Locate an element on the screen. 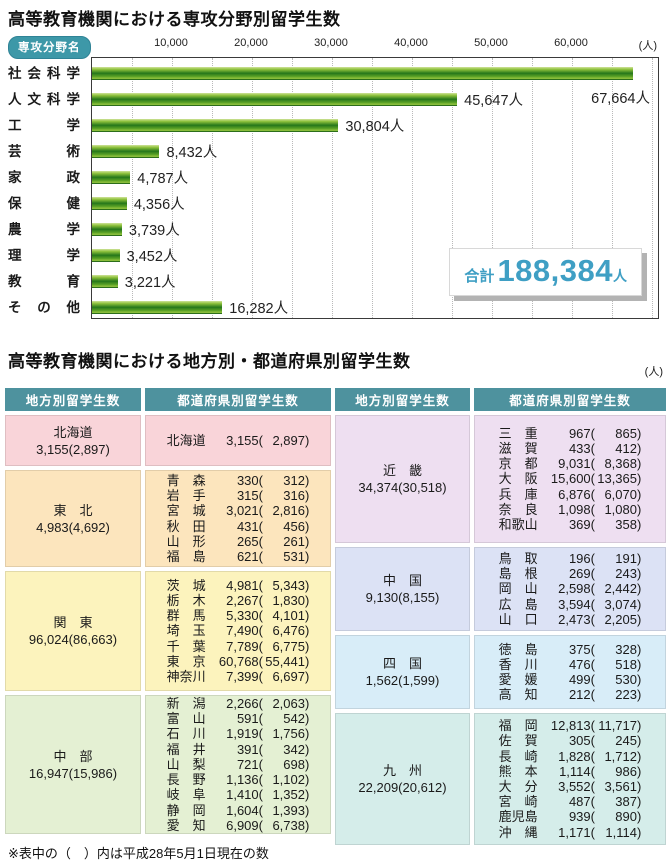 The image size is (671, 862). prefecture-value: 375 is located at coordinates (579, 649).